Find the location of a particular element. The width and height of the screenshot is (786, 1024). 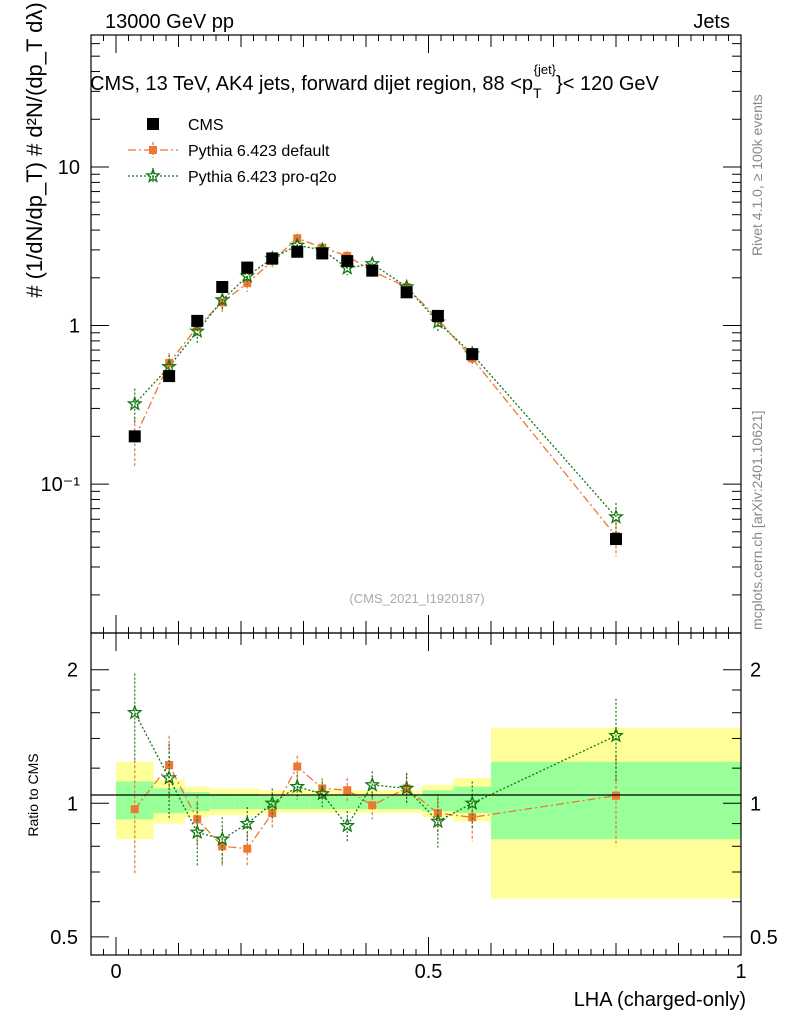

xtick-label-1: 0.5 is located at coordinates (429, 972).